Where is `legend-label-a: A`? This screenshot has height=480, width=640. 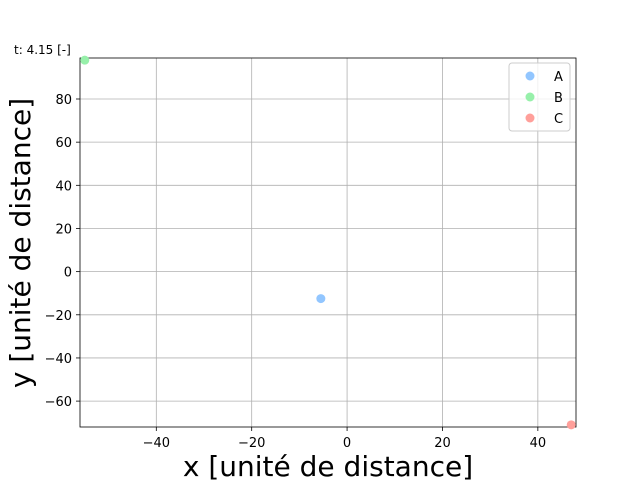 legend-label-a: A is located at coordinates (558, 77).